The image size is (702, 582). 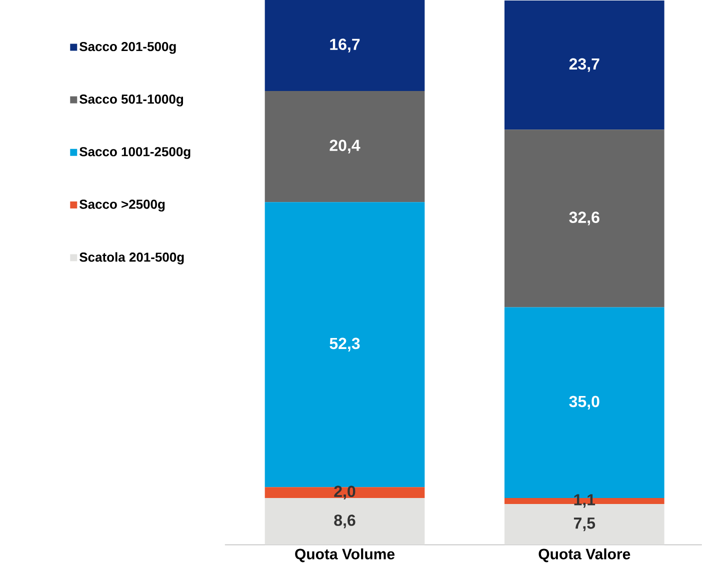 I want to click on data-label: 52,3, so click(x=345, y=345).